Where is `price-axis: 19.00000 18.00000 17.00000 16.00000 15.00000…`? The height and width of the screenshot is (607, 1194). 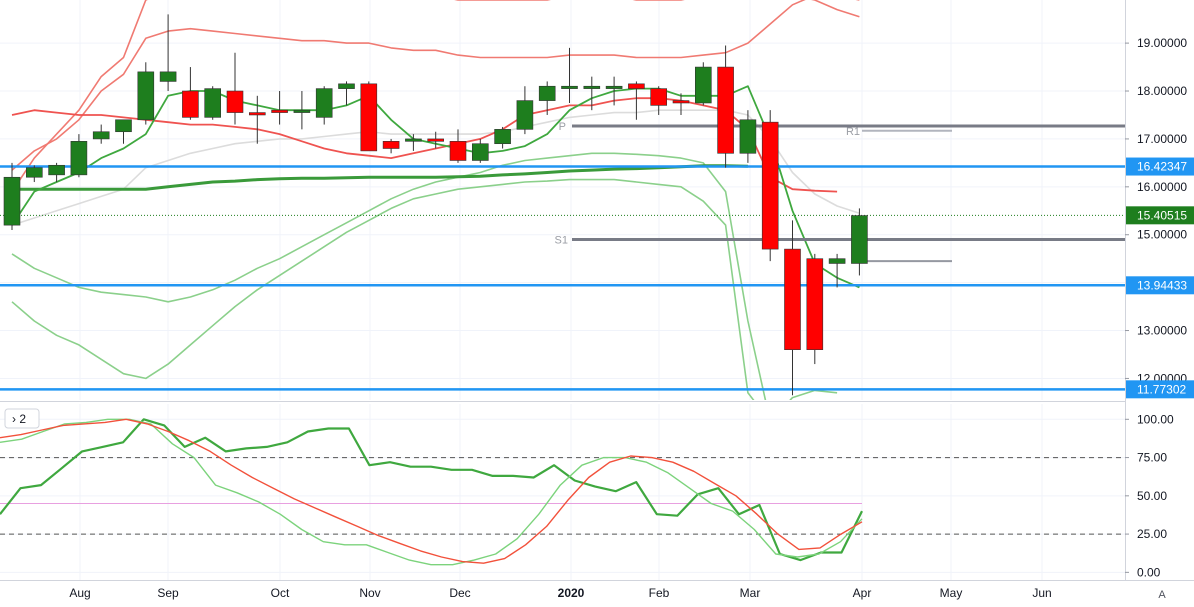 price-axis: 19.00000 18.00000 17.00000 16.00000 15.00000… is located at coordinates (1159, 303).